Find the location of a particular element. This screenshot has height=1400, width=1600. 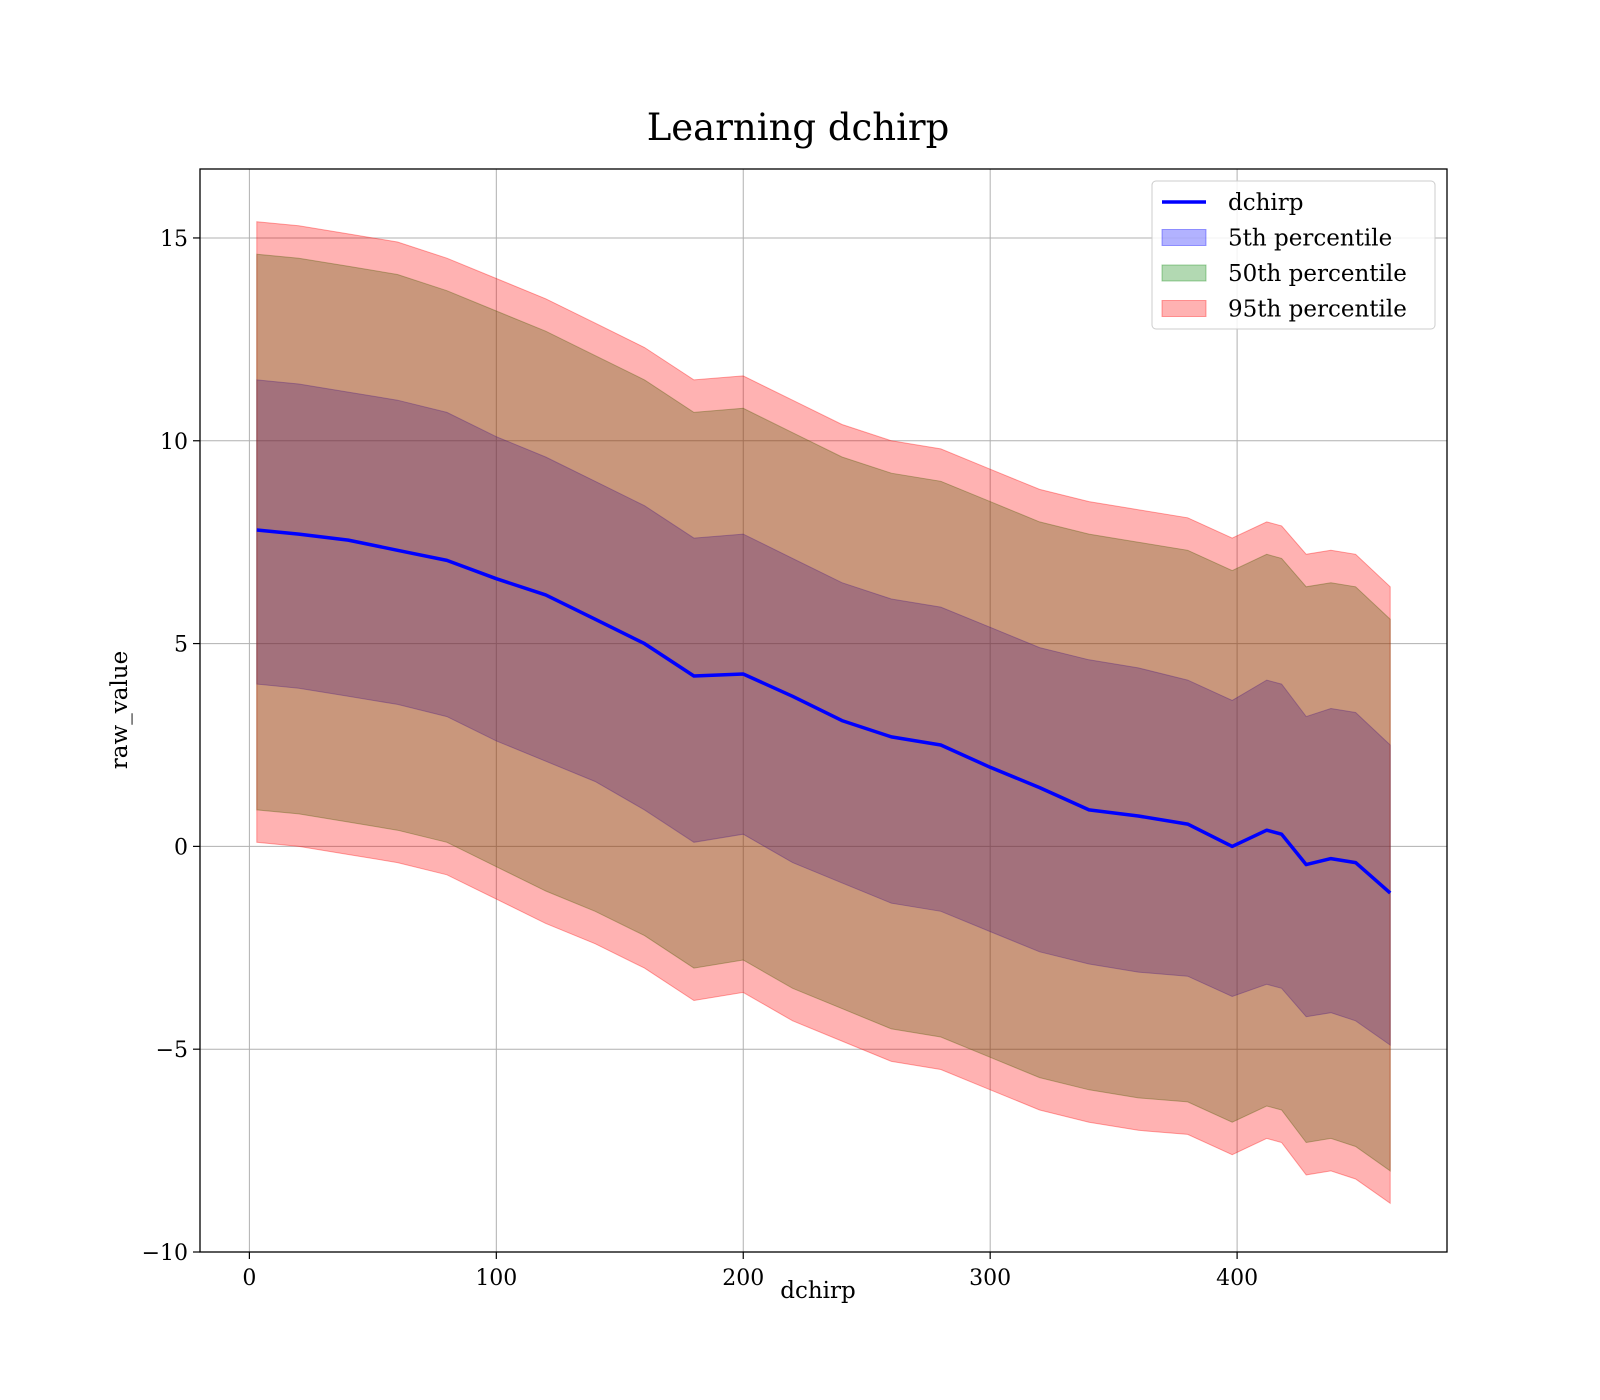

x-tick-label: 300 is located at coordinates (990, 1278).